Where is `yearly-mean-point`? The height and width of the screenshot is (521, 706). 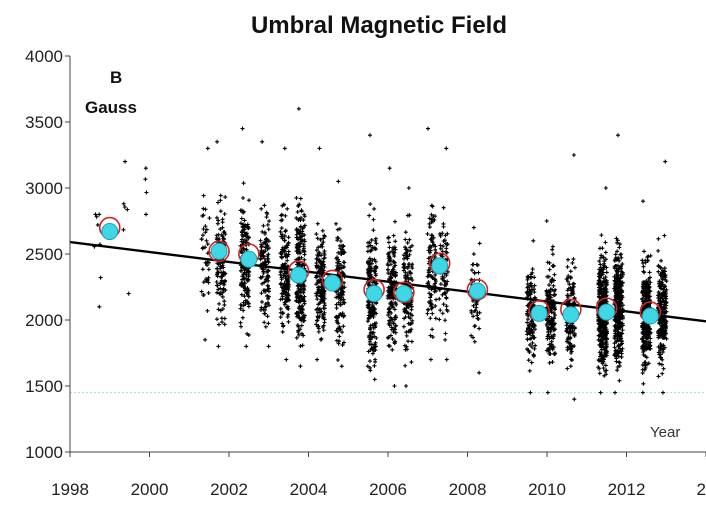 yearly-mean-point is located at coordinates (539, 313).